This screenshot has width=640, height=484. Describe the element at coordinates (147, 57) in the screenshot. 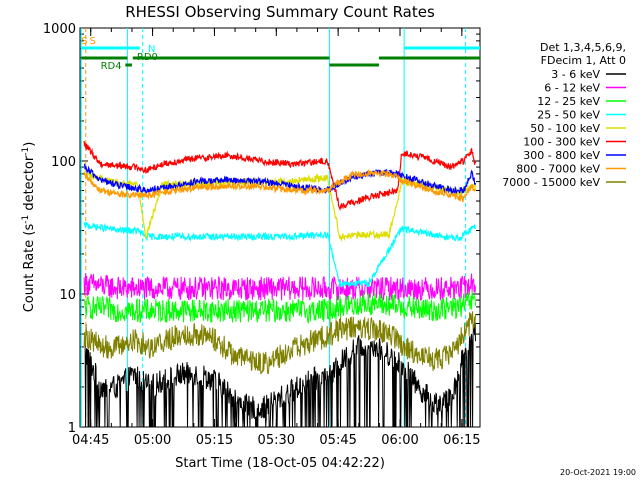

I see `state-annotation: RD0` at that location.